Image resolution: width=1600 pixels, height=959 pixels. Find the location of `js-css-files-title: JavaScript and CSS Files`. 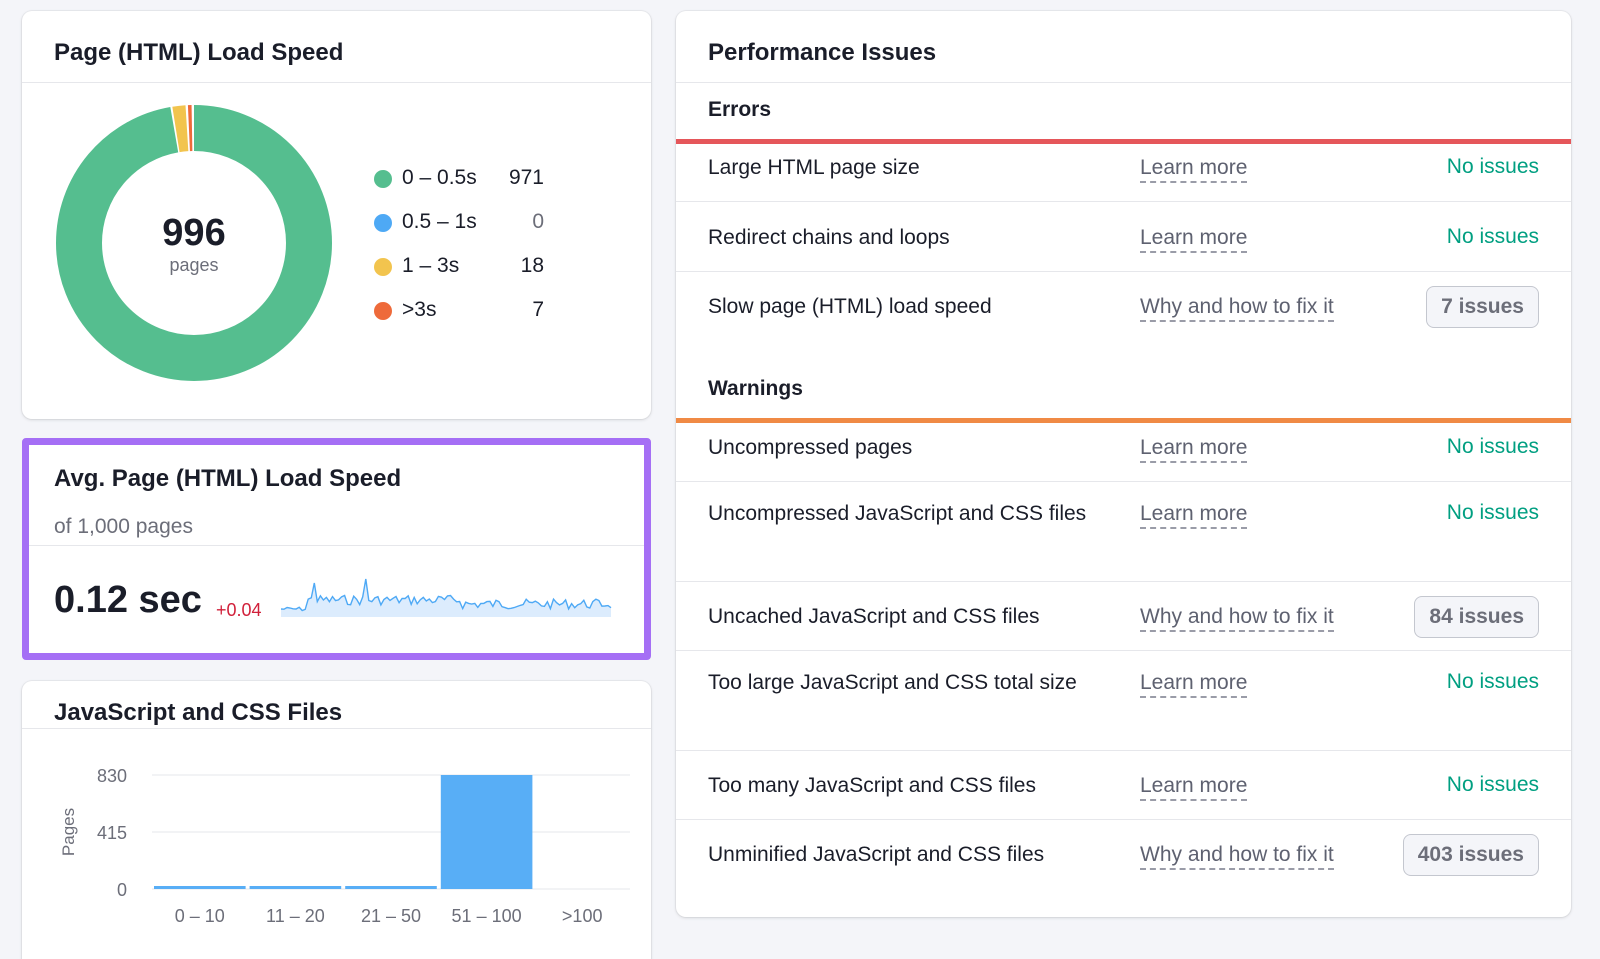

js-css-files-title: JavaScript and CSS Files is located at coordinates (198, 712).